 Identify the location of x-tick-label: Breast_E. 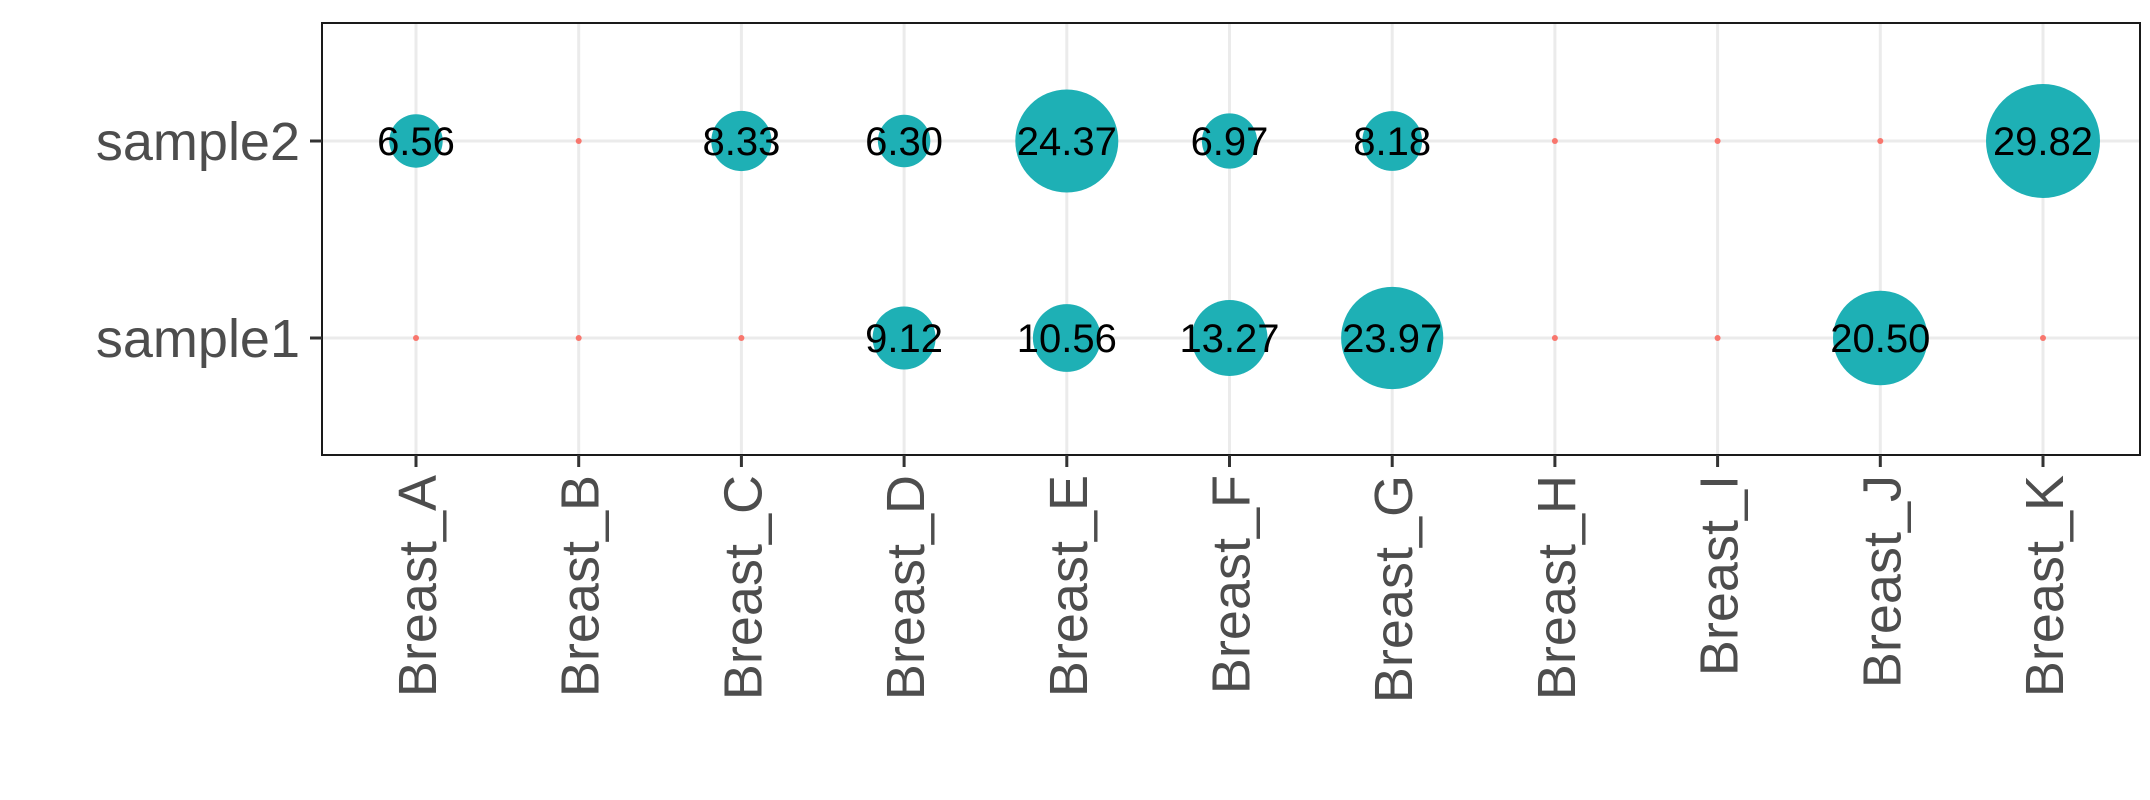
(1069, 586).